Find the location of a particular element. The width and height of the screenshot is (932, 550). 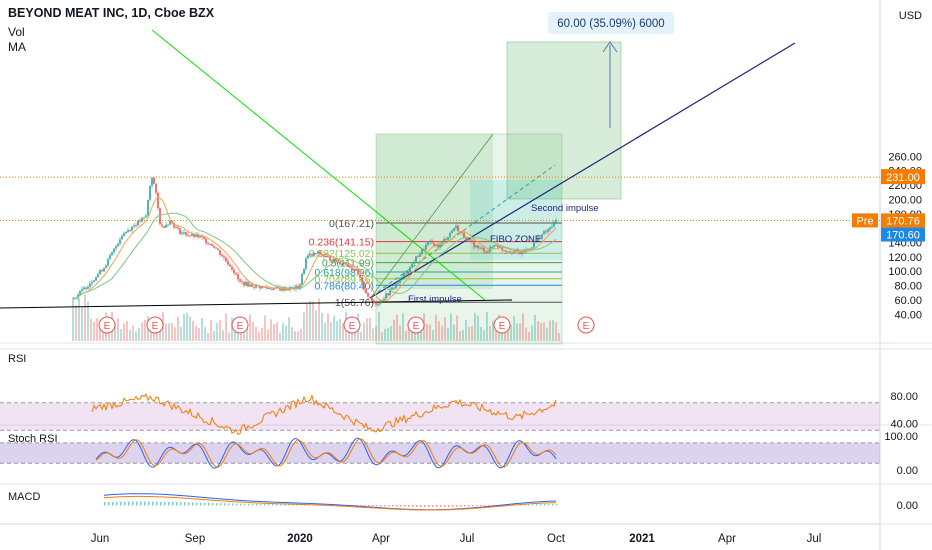

volume-indicator-label: Vol is located at coordinates (16, 32).